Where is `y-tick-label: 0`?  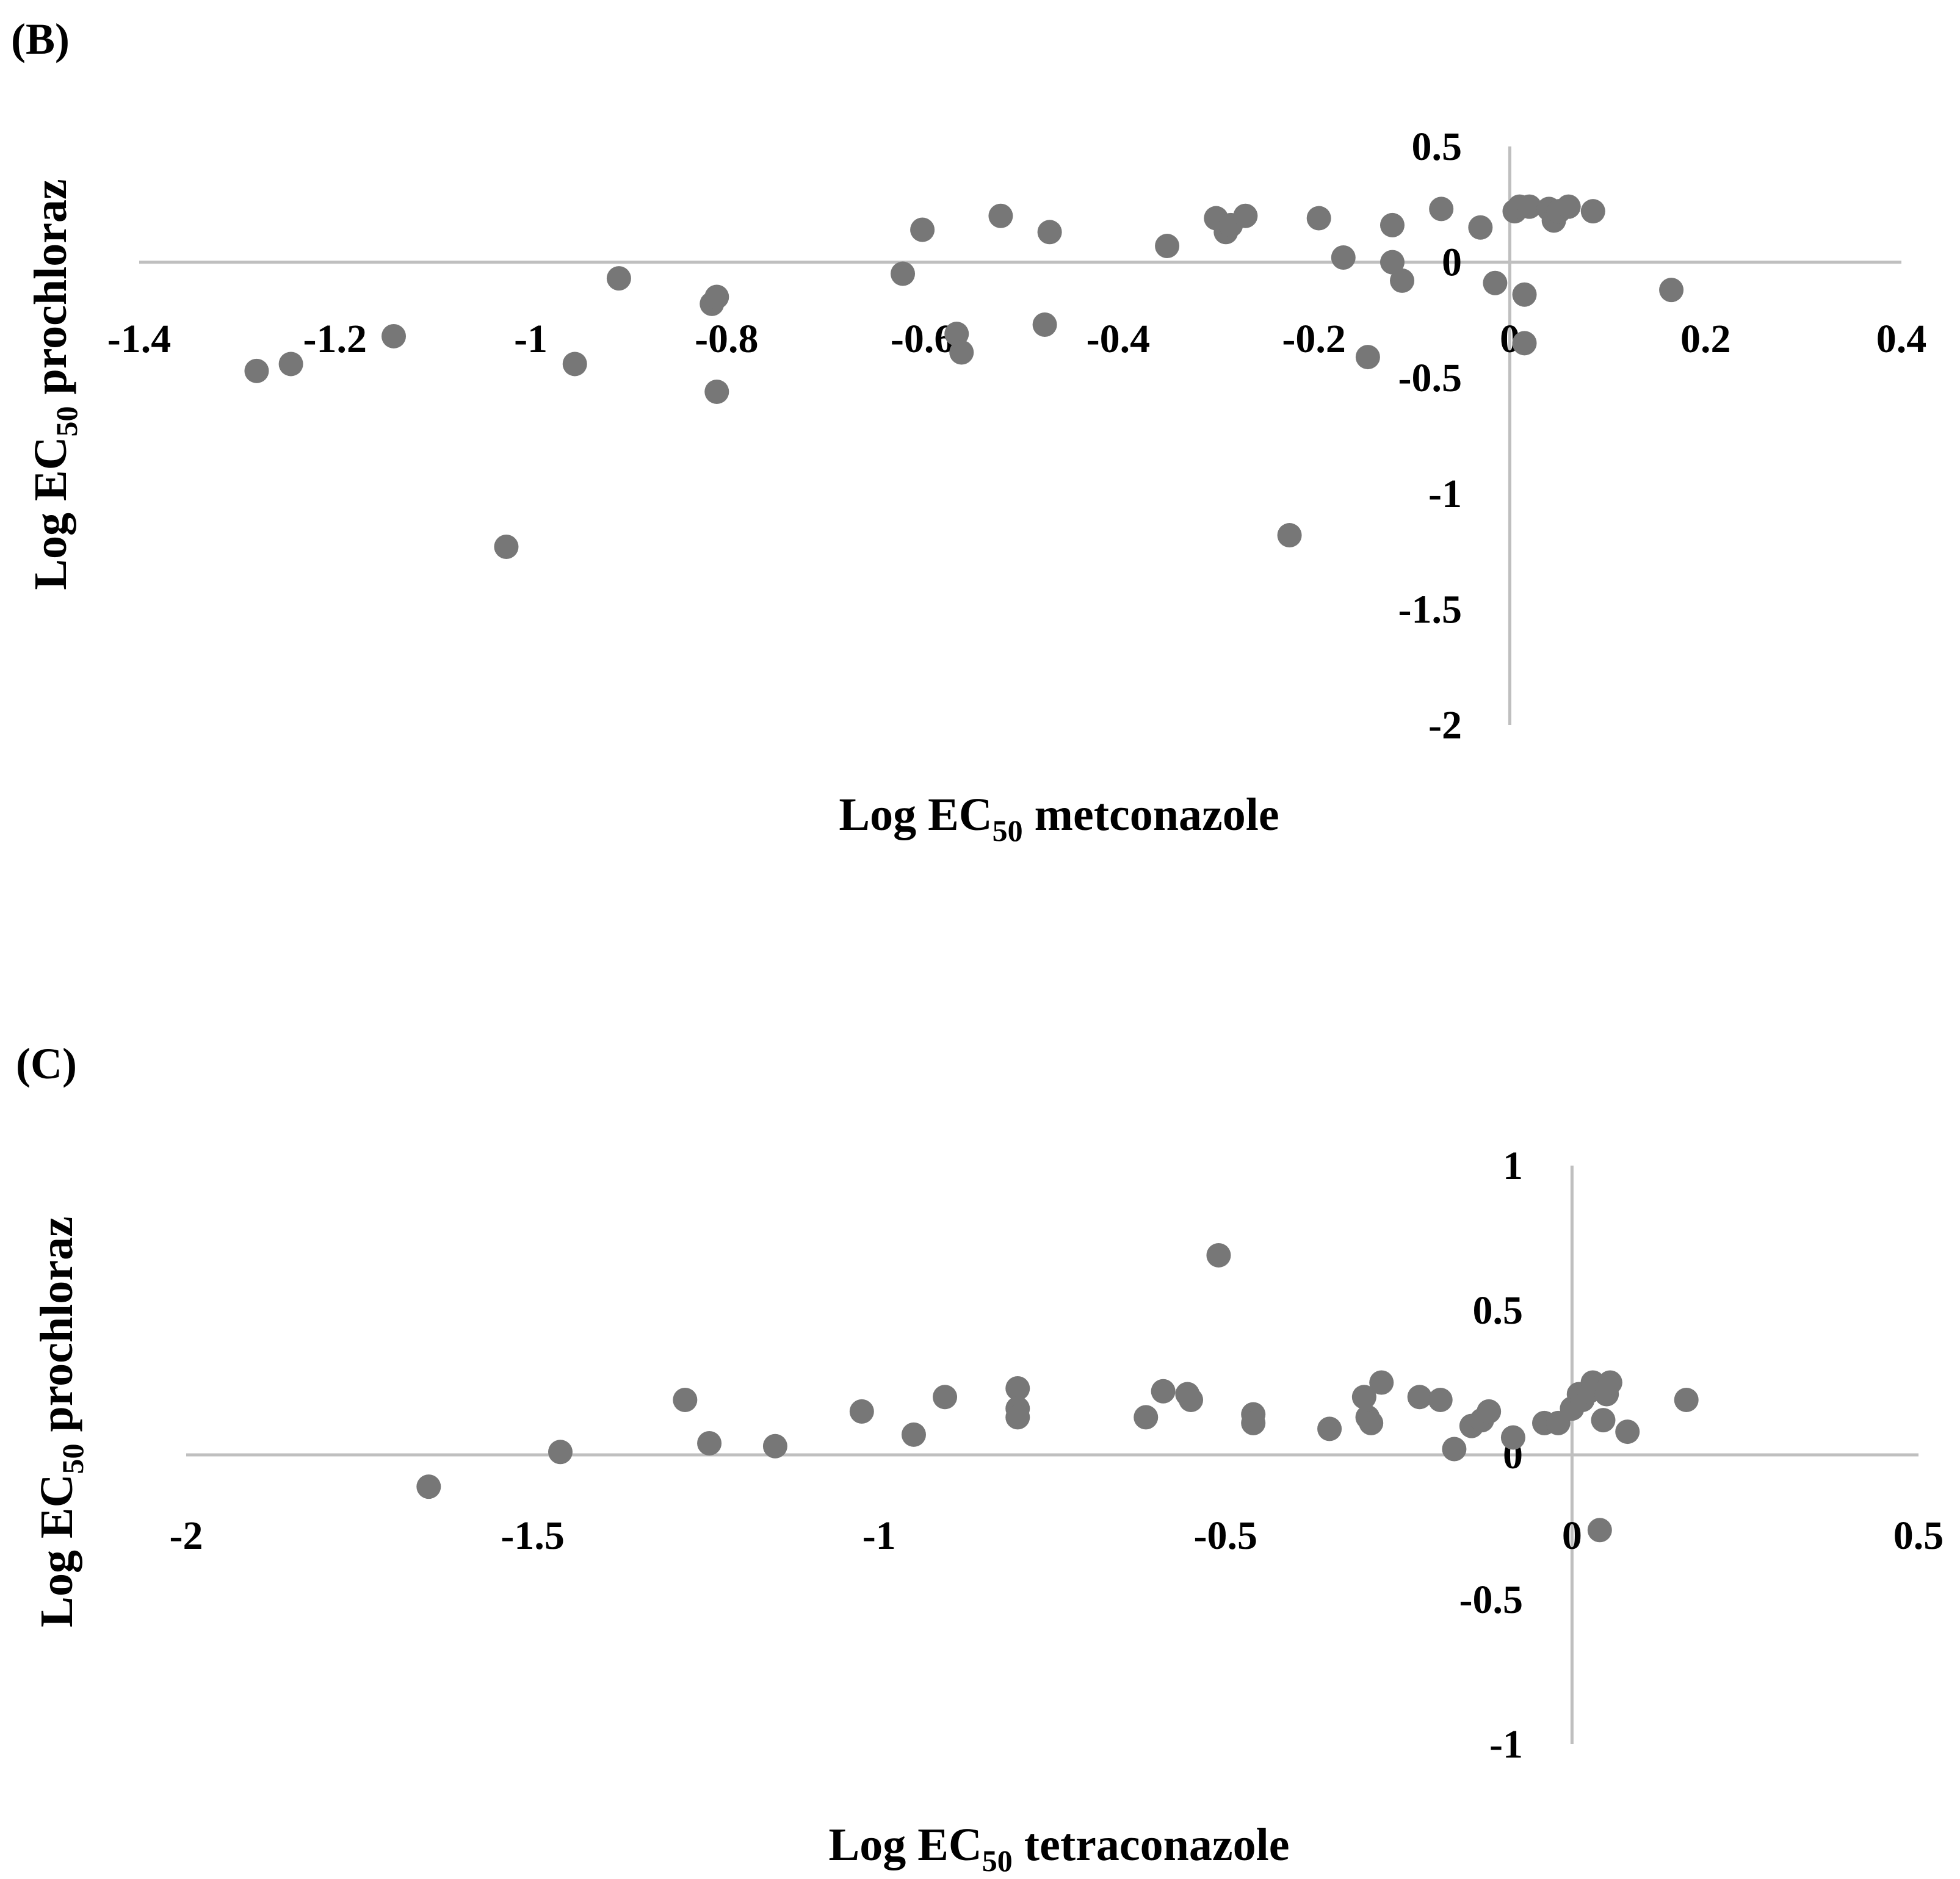 y-tick-label: 0 is located at coordinates (1452, 262).